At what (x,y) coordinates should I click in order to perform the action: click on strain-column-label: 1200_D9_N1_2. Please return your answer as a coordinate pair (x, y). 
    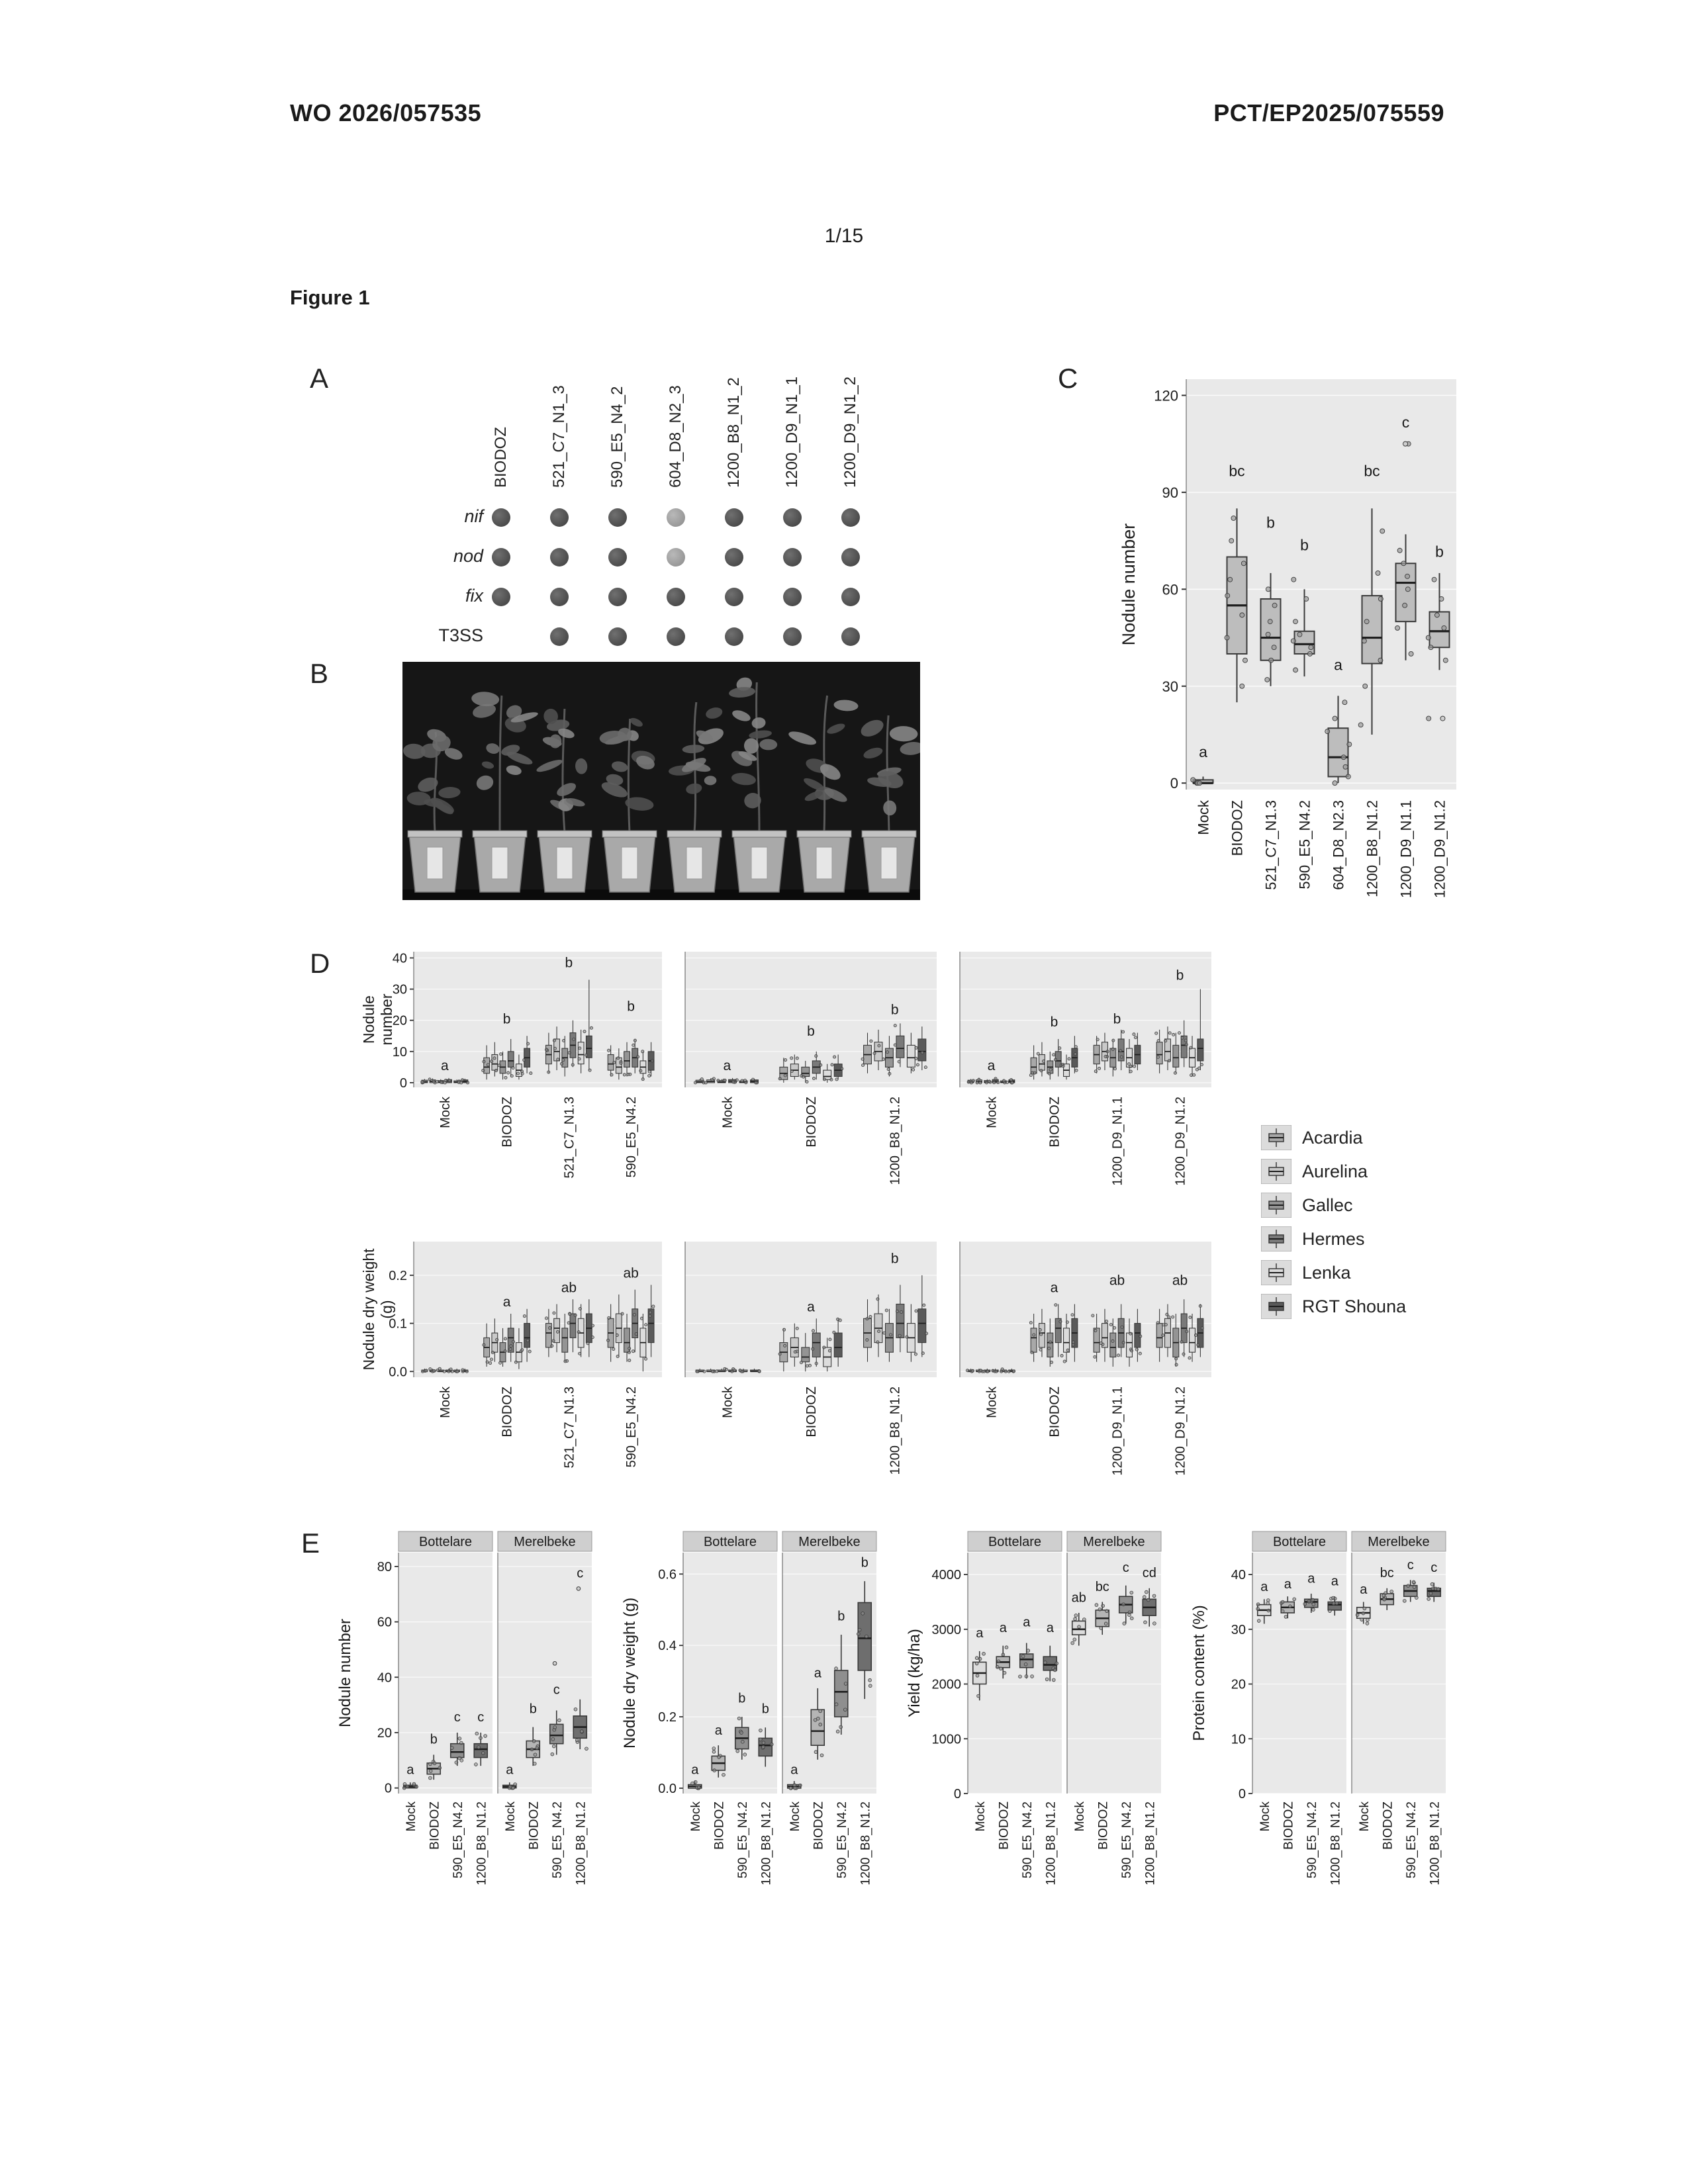
    Looking at the image, I should click on (850, 432).